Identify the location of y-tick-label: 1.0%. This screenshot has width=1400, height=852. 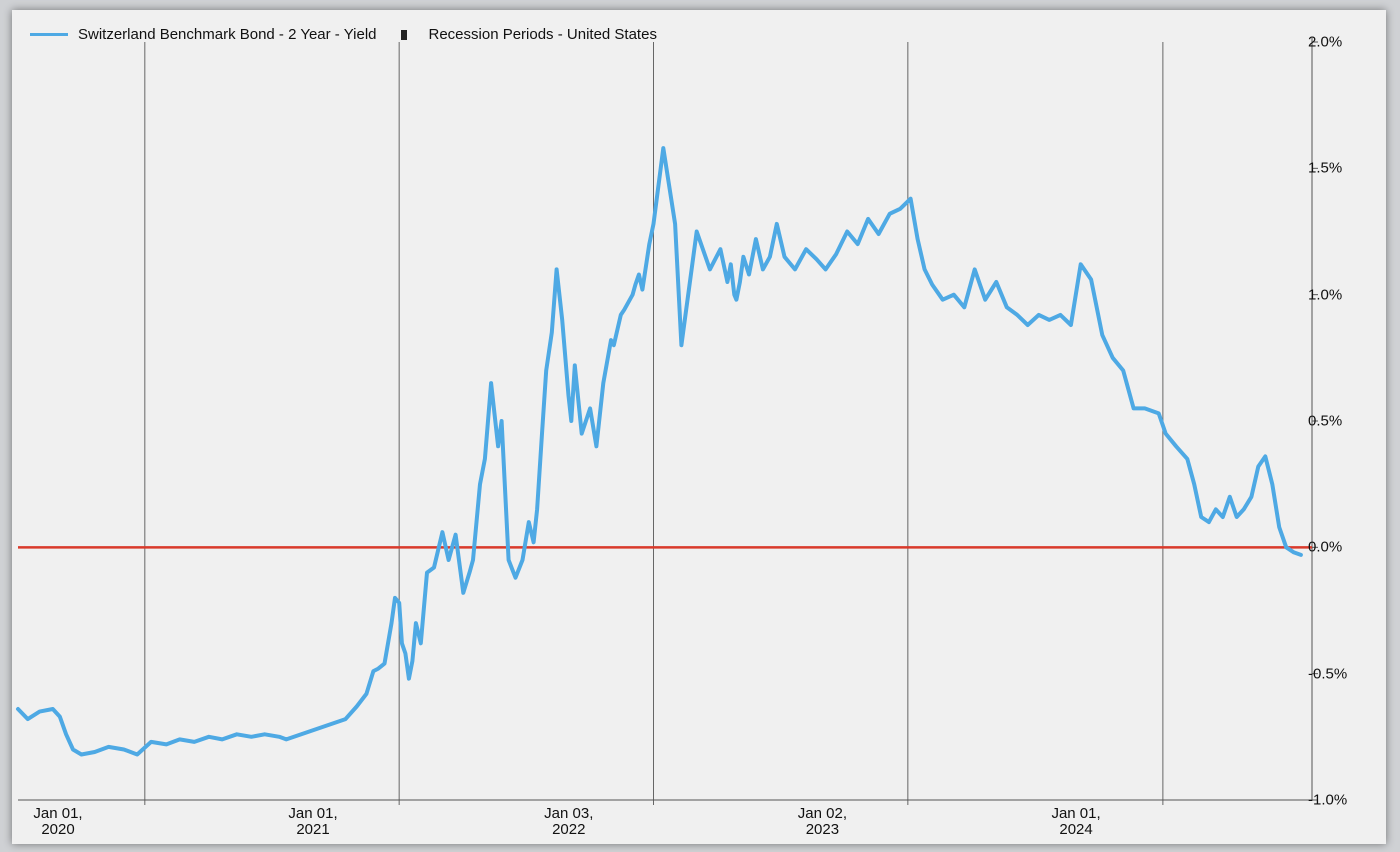
(1325, 295).